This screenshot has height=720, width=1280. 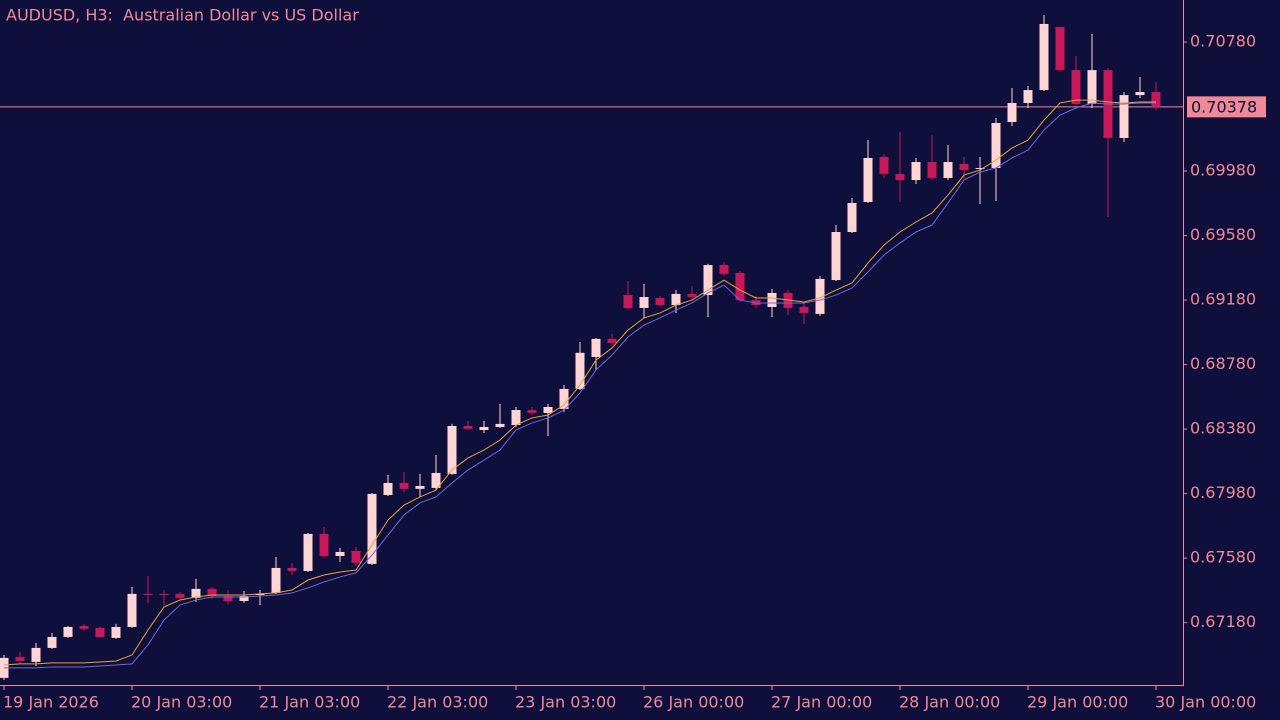 I want to click on y-tick-label: 0.69580, so click(x=1223, y=234).